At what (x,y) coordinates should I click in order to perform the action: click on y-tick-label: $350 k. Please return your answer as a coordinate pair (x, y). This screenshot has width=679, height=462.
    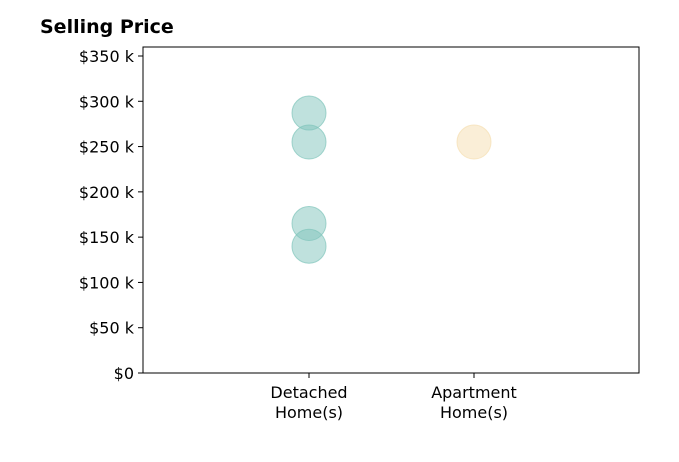
    Looking at the image, I should click on (107, 56).